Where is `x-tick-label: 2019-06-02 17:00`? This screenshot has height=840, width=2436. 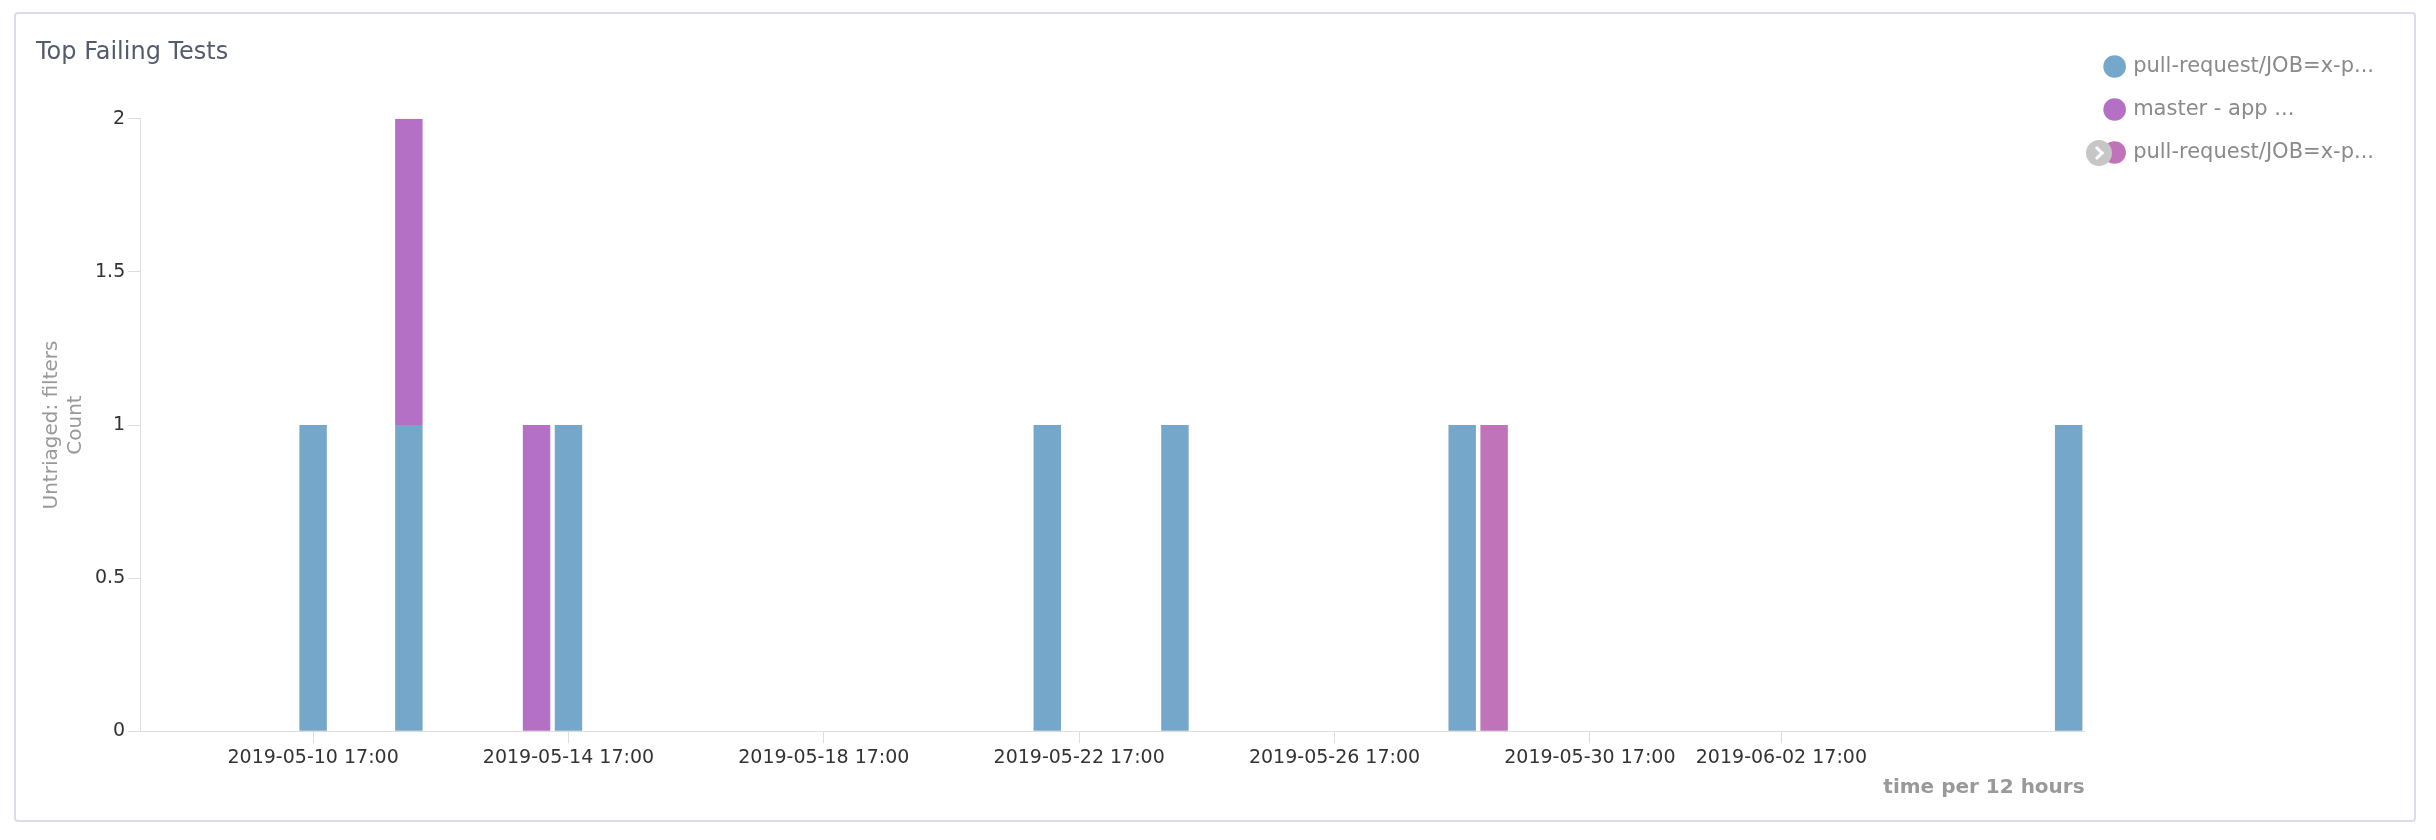
x-tick-label: 2019-06-02 17:00 is located at coordinates (1781, 755).